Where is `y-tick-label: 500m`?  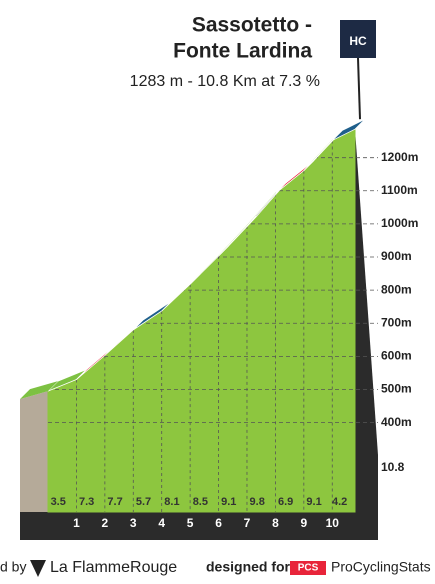 y-tick-label: 500m is located at coordinates (396, 389).